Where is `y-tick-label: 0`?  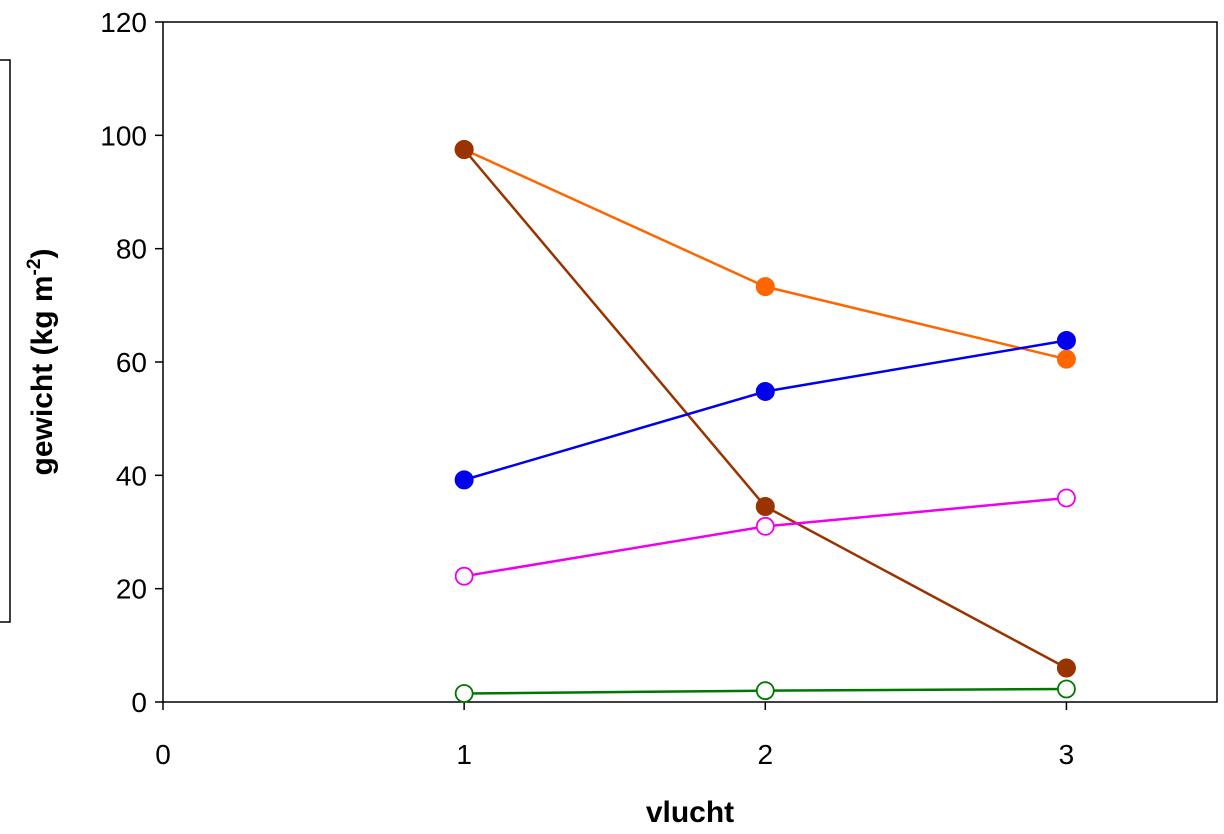
y-tick-label: 0 is located at coordinates (139, 702).